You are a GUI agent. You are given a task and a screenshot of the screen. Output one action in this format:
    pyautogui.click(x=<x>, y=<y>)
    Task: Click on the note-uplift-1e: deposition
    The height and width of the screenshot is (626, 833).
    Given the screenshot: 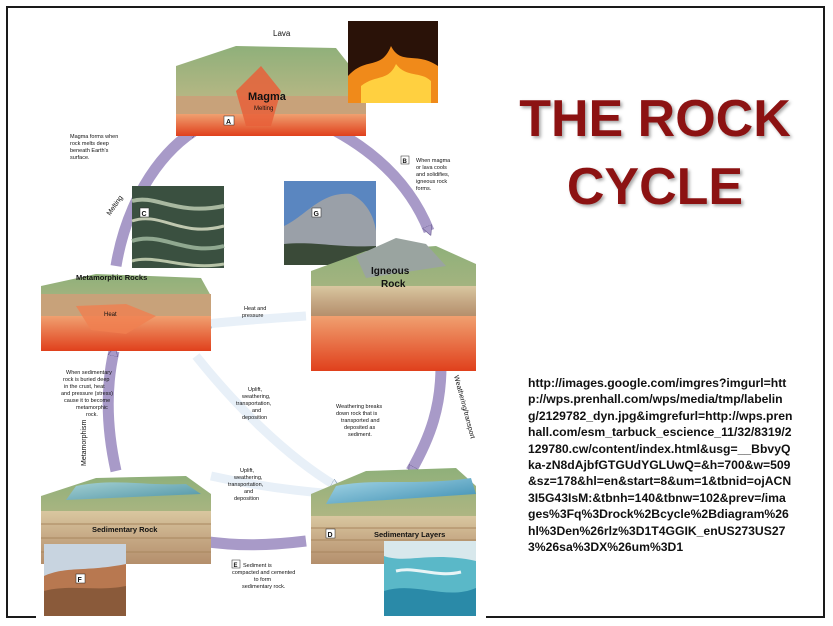 What is the action you would take?
    pyautogui.click(x=254, y=418)
    